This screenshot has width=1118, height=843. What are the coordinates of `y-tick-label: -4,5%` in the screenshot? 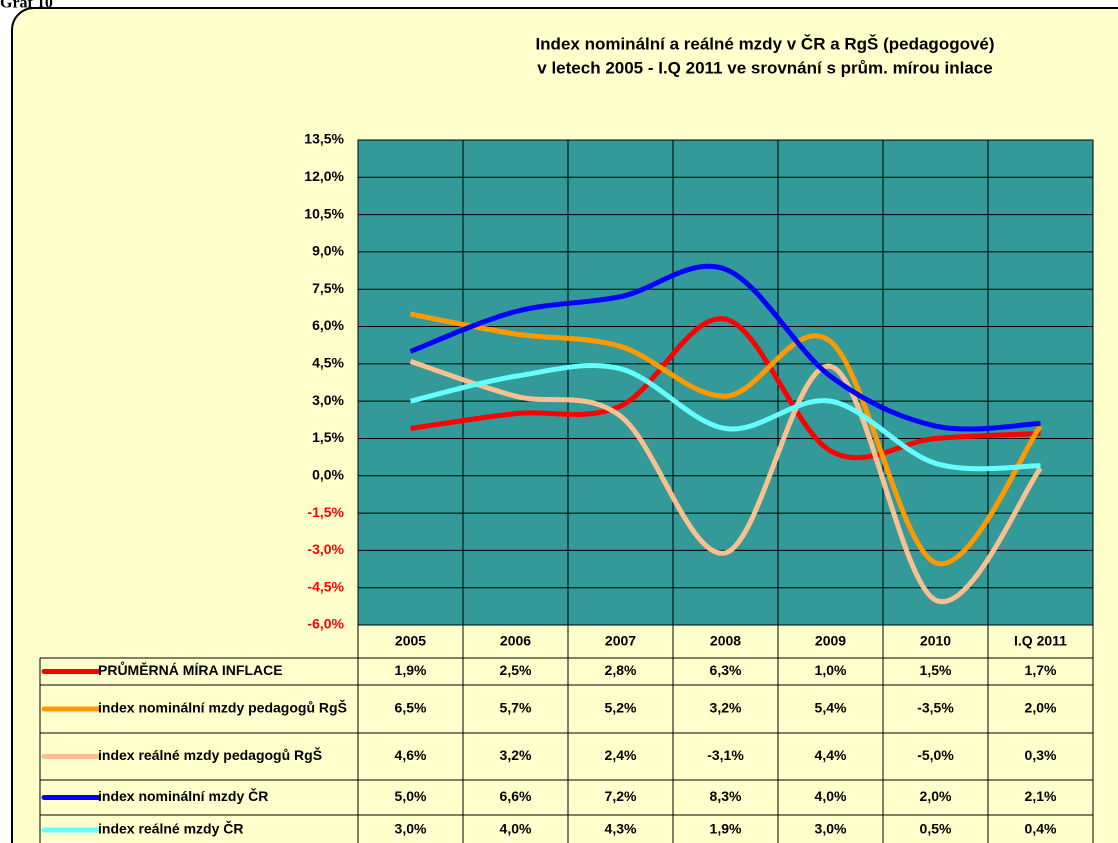 It's located at (325, 586).